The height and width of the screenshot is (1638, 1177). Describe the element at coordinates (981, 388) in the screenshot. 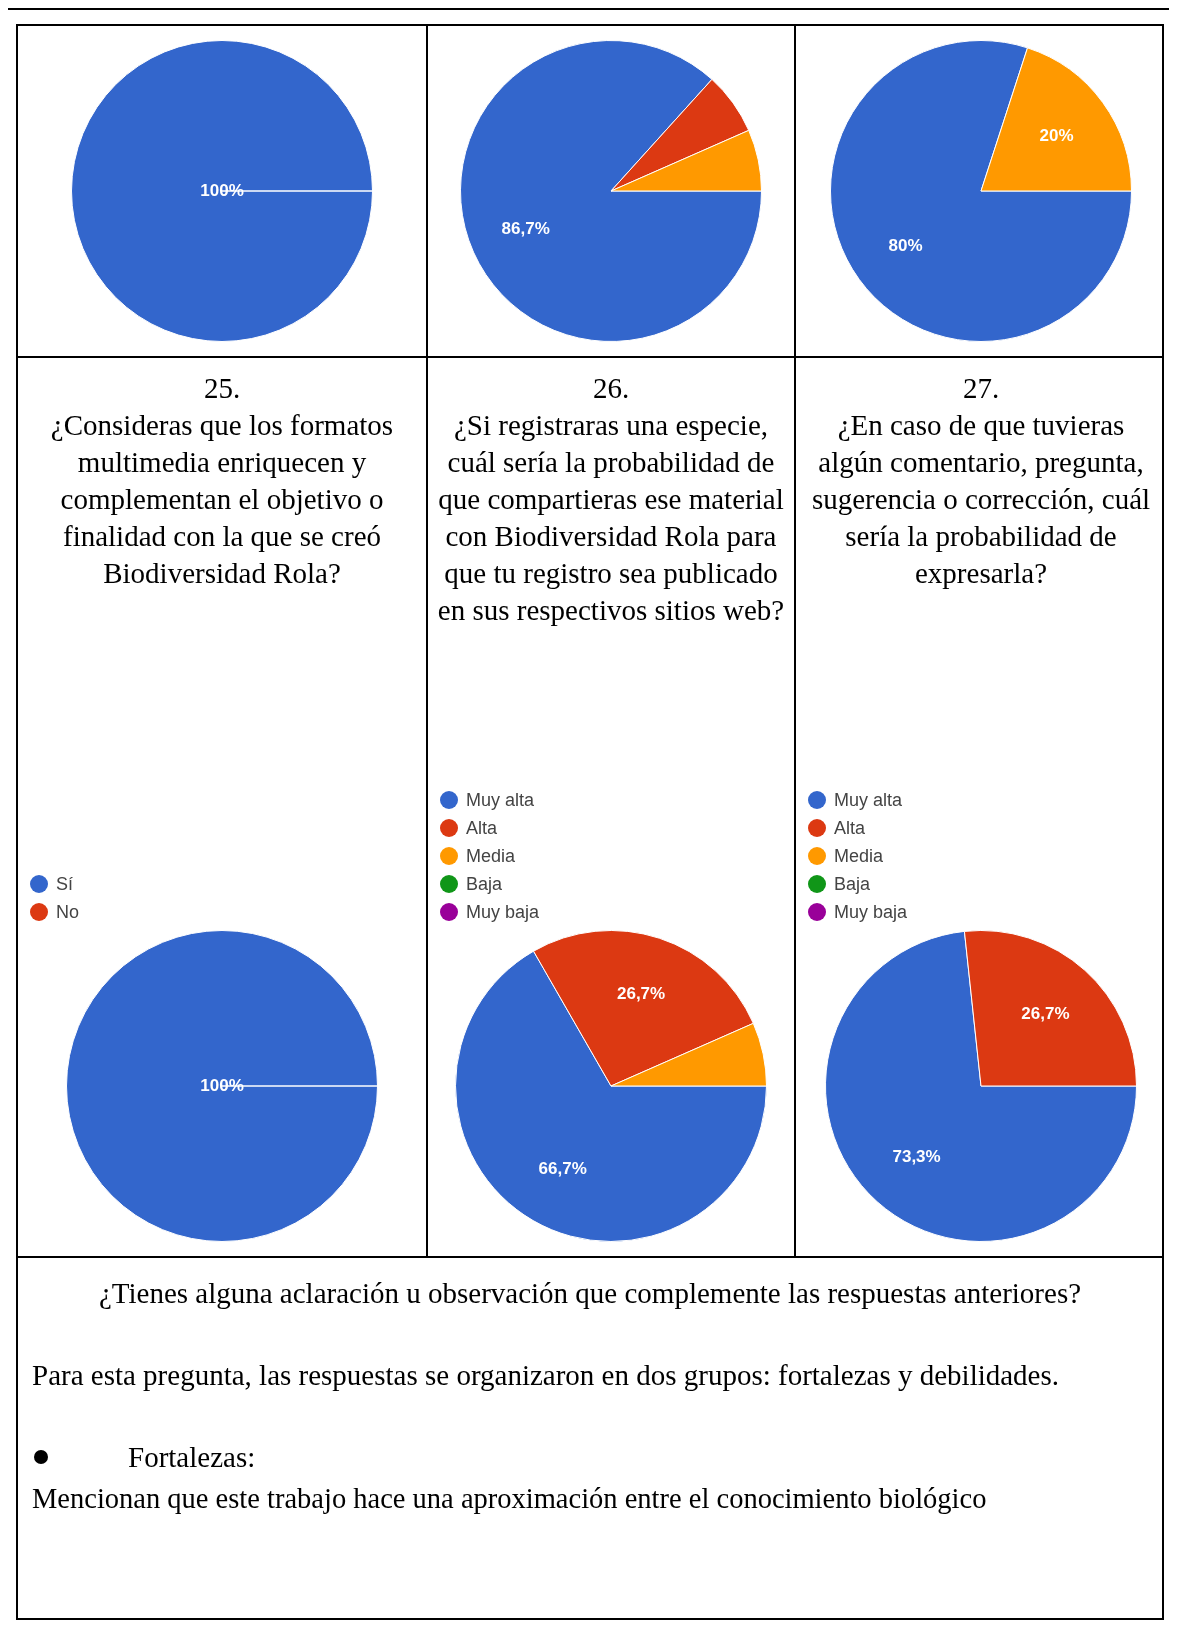

I see `chart-title: 27.` at that location.